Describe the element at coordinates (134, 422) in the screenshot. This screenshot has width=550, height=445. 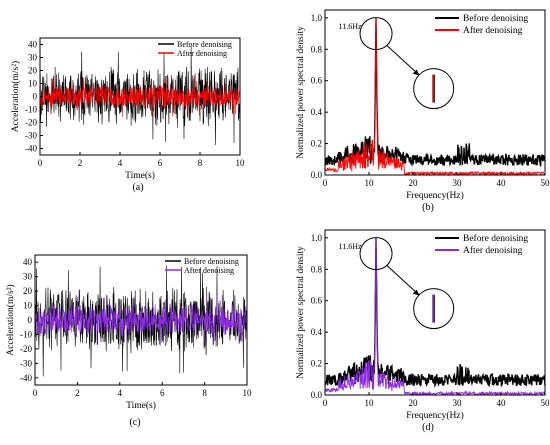
I see `panel-caption: (c)` at that location.